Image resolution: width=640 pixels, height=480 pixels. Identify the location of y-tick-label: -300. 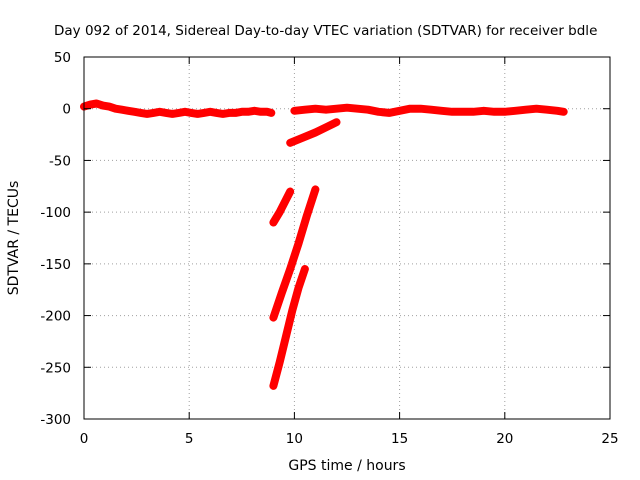
(55, 420).